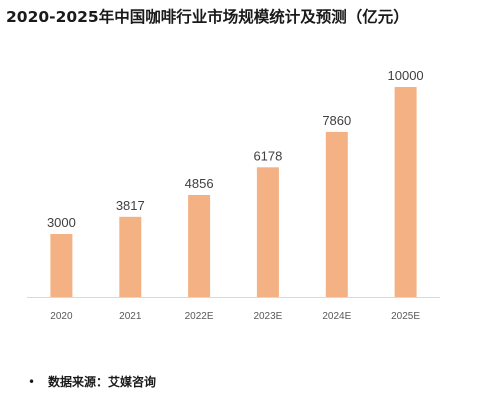  What do you see at coordinates (199, 246) in the screenshot?
I see `bar-2022E` at bounding box center [199, 246].